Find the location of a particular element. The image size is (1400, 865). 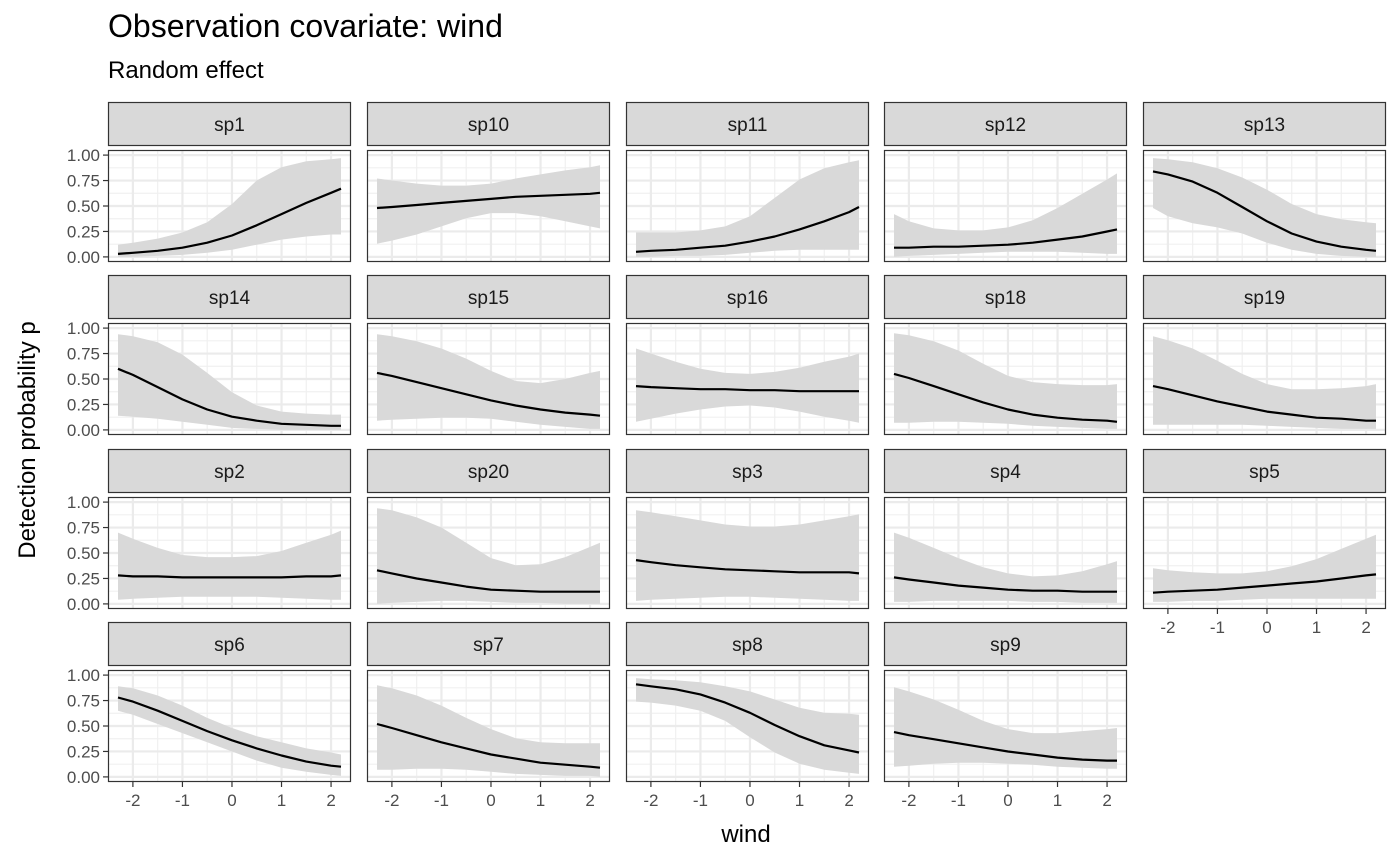

facet-strip-sp6 is located at coordinates (229, 644).